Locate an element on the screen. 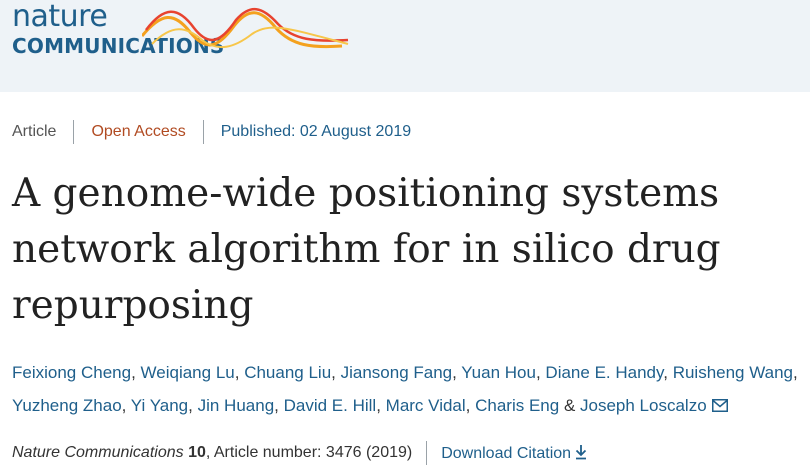  author-link: Chuang Liu is located at coordinates (288, 372).